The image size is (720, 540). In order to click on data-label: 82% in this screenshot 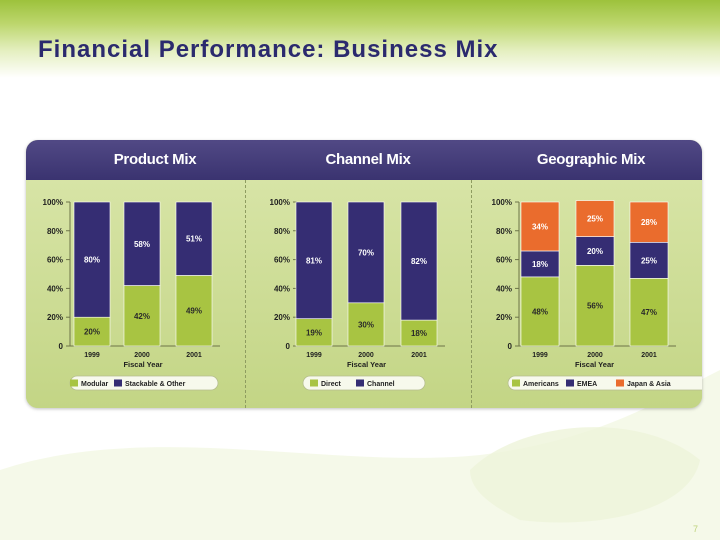, I will do `click(419, 261)`.